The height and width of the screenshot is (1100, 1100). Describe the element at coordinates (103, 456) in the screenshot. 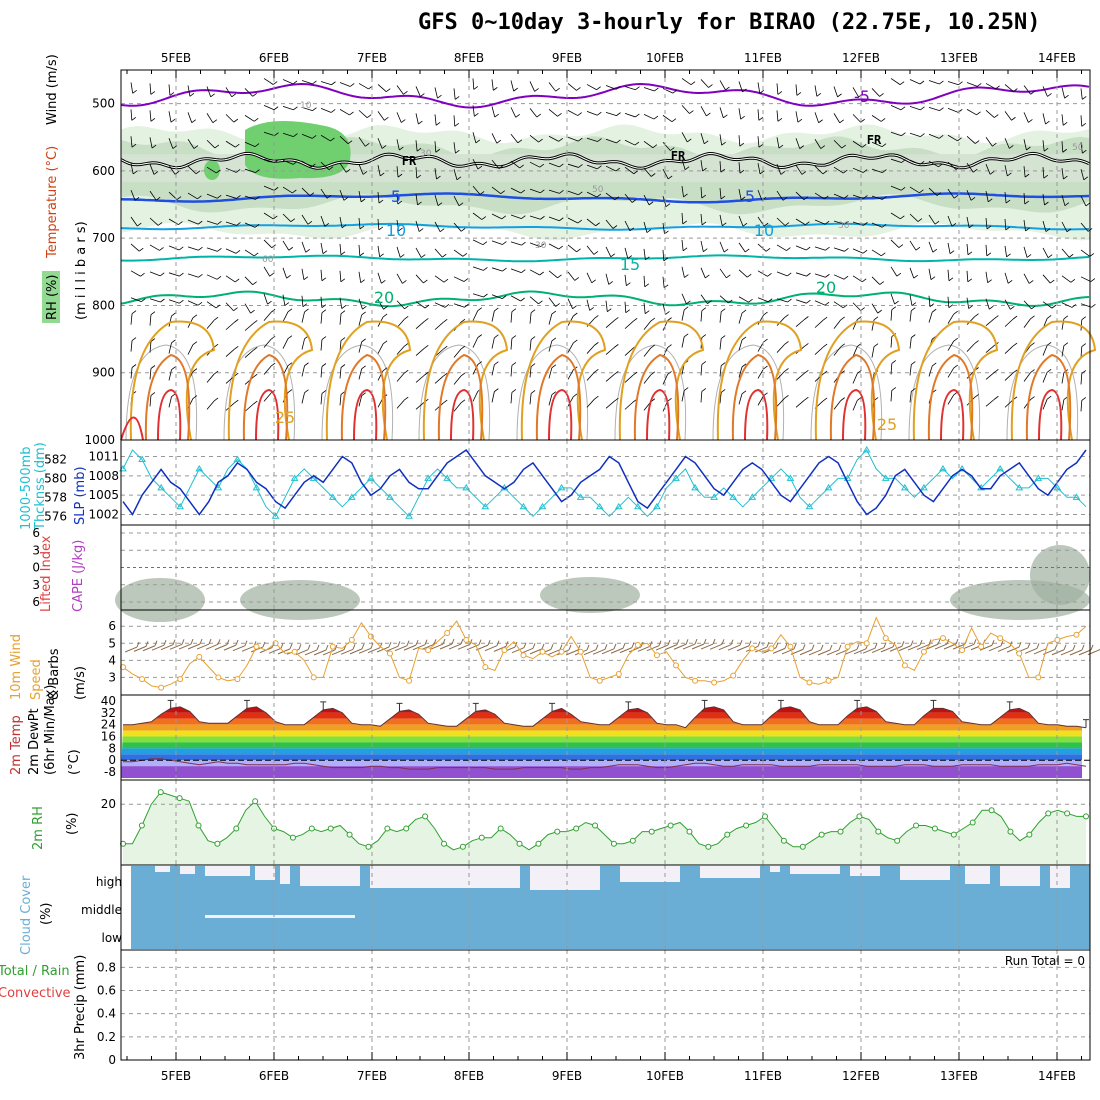

I see `slp-tick-label: 1011` at that location.